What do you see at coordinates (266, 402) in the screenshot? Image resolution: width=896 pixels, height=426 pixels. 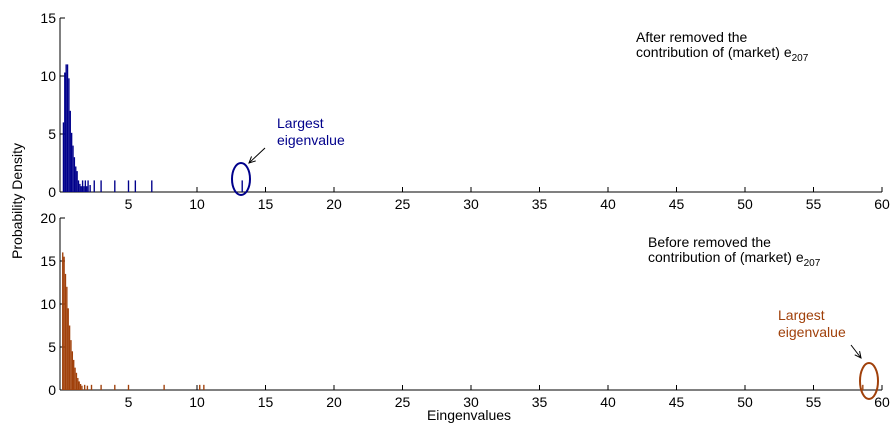 I see `x-tick-label: 15` at bounding box center [266, 402].